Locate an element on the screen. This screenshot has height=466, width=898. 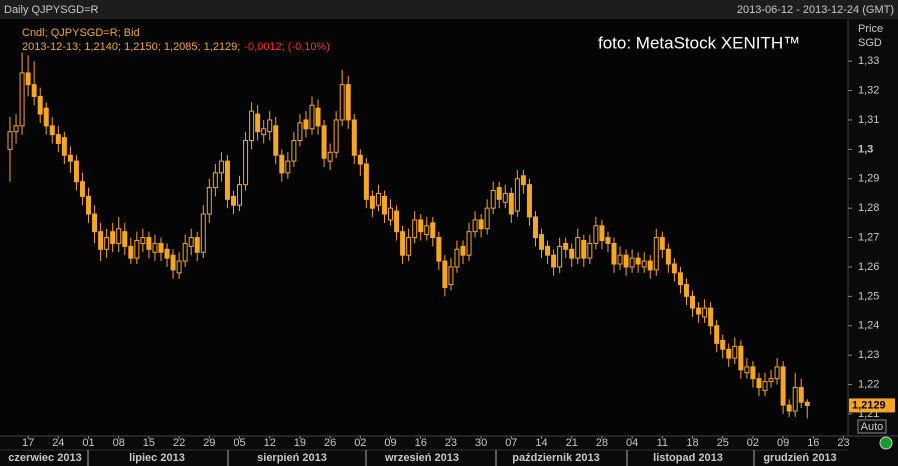
y-axis-label: Price is located at coordinates (870, 29).